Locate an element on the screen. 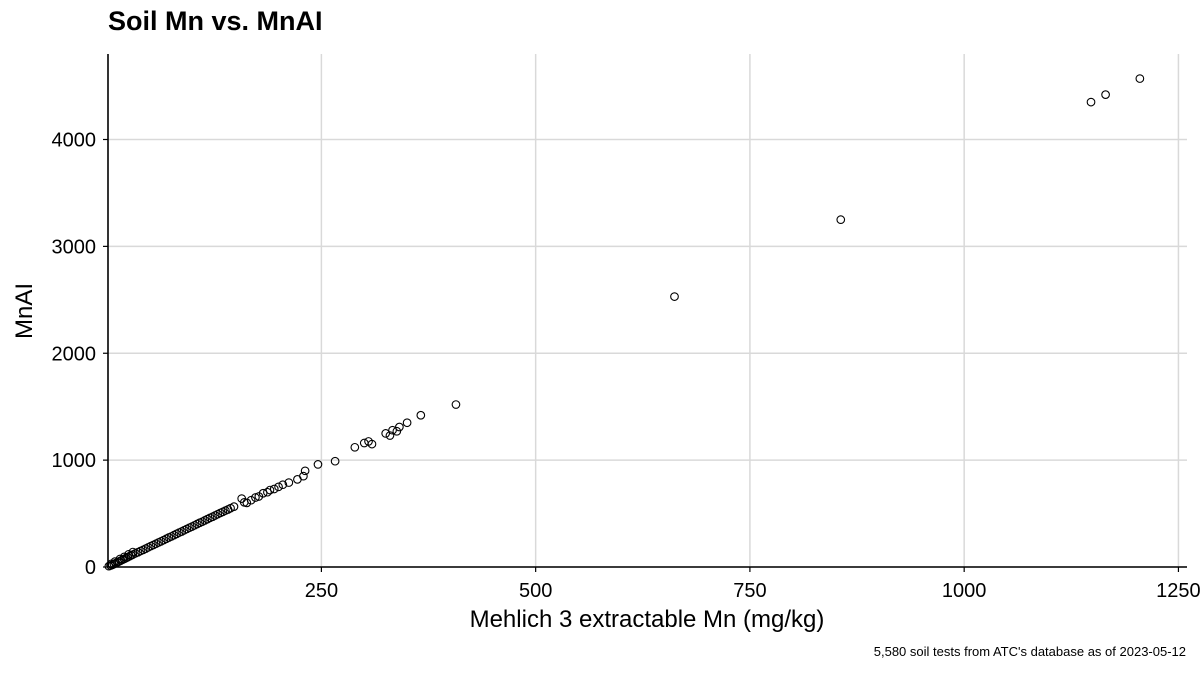  y-tick-label: 0 is located at coordinates (90, 568).